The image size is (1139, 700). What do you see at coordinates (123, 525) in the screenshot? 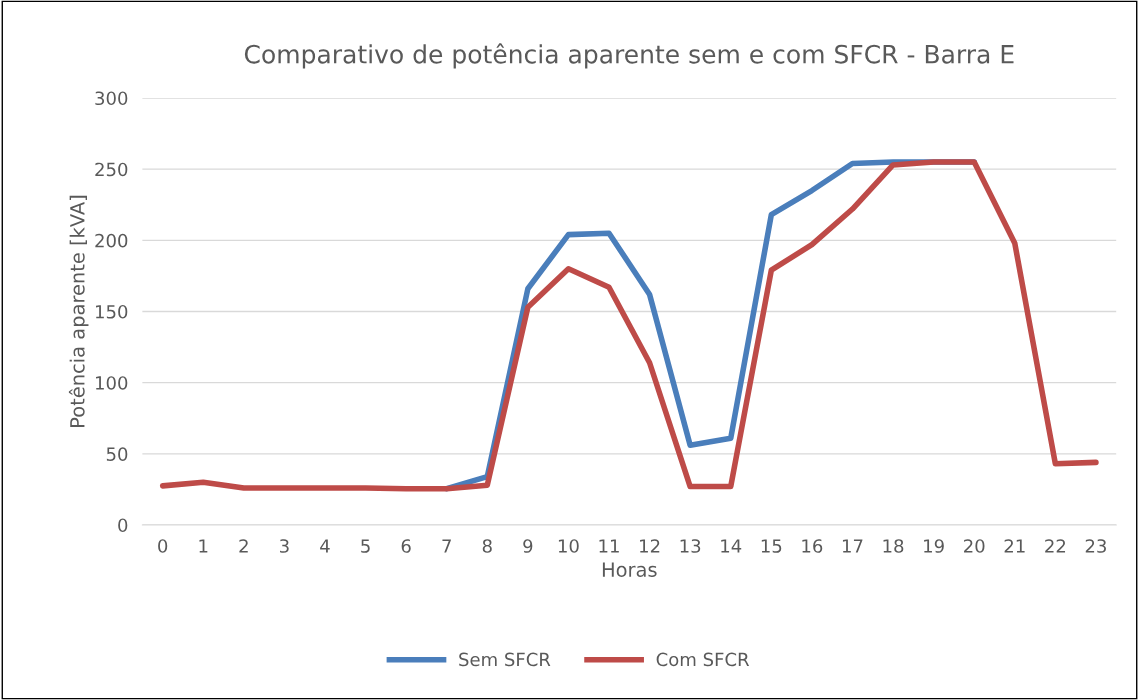
I see `y-tick-label: 0` at bounding box center [123, 525].